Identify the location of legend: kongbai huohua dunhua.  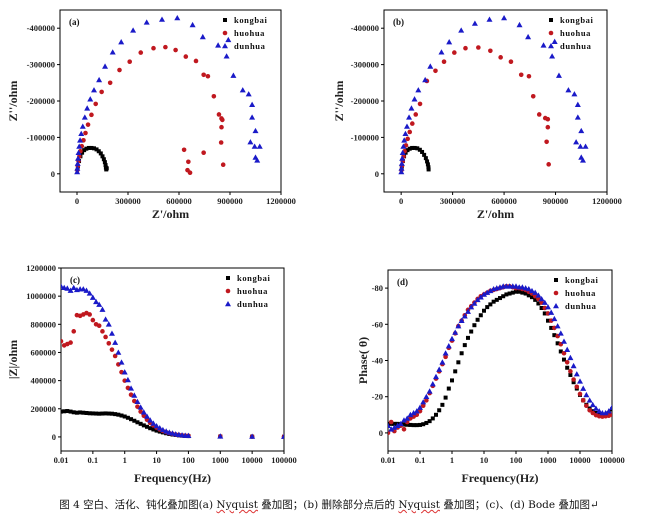
(244, 33).